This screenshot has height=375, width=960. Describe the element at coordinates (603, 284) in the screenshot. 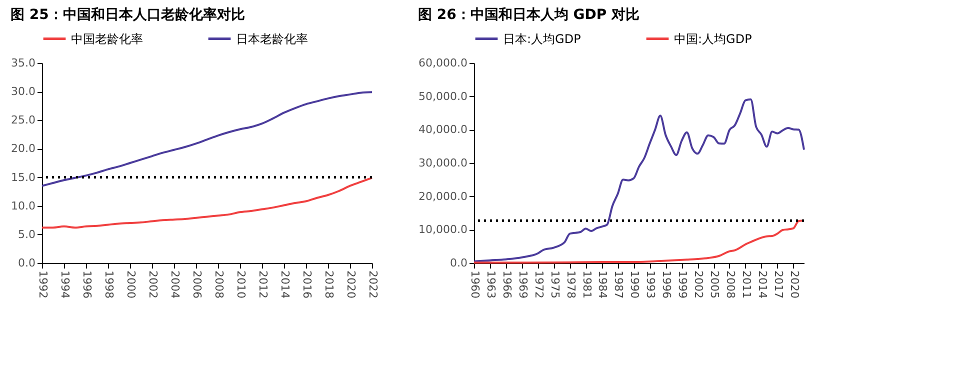

I see `x-tick-label: 1984` at that location.